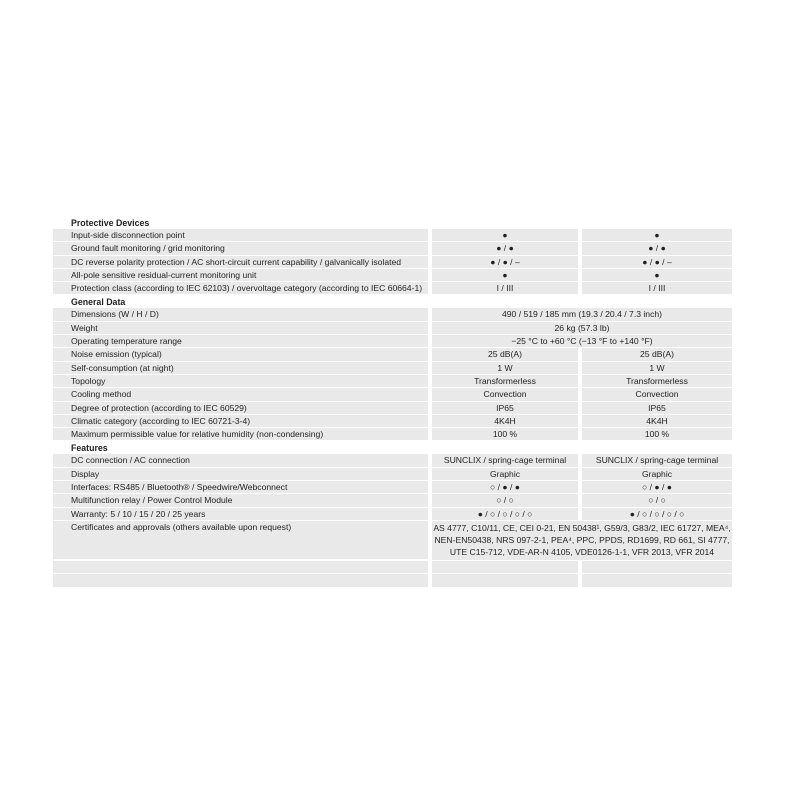 Image resolution: width=800 pixels, height=800 pixels. Describe the element at coordinates (505, 367) in the screenshot. I see `row-value-model-1: 1 W` at that location.